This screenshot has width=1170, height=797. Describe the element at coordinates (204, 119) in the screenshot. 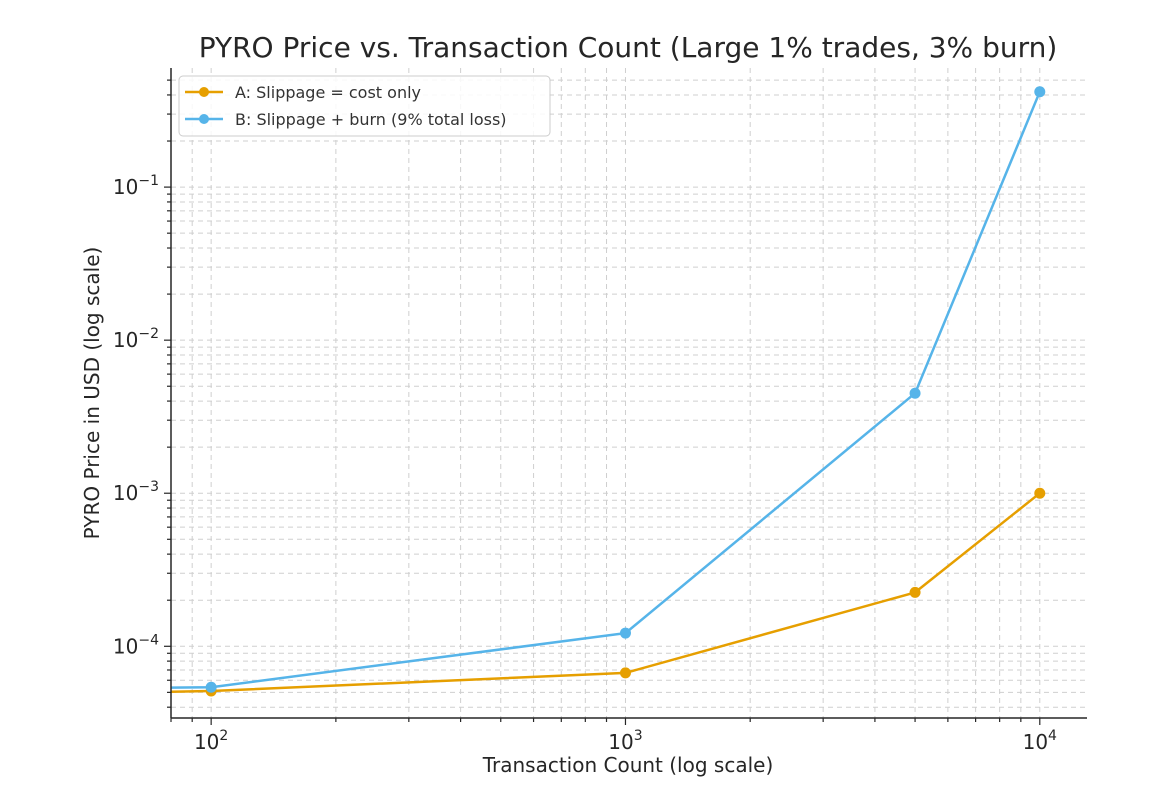

I see `legend-marker-b` at that location.